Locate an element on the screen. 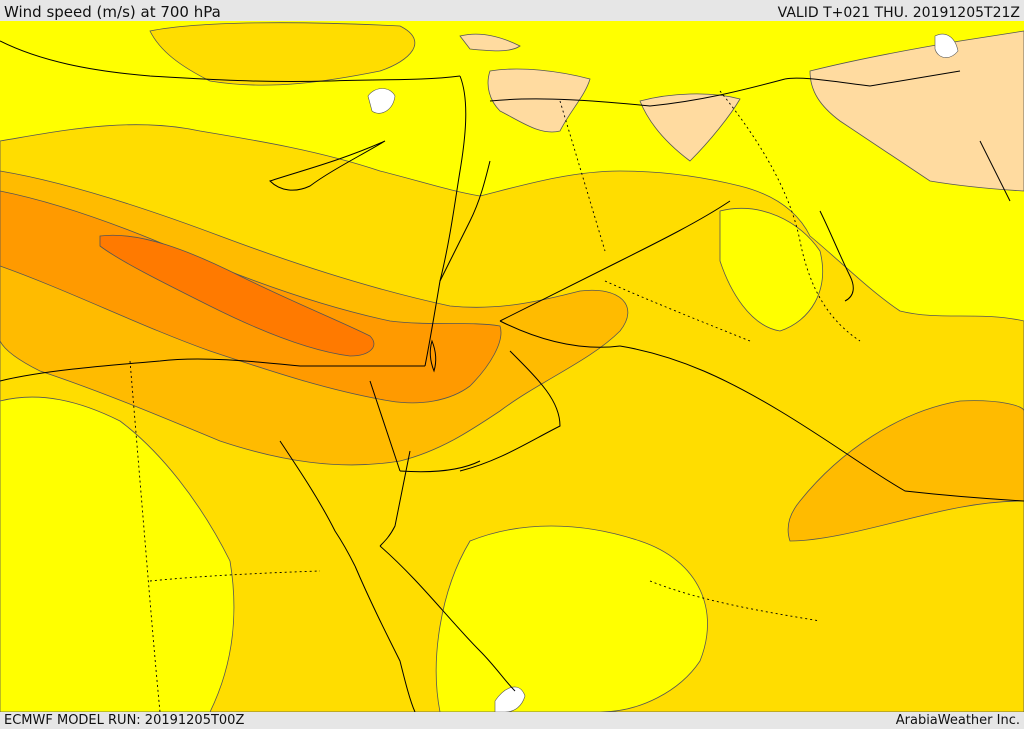  coastline-med-north is located at coordinates (230, 61).